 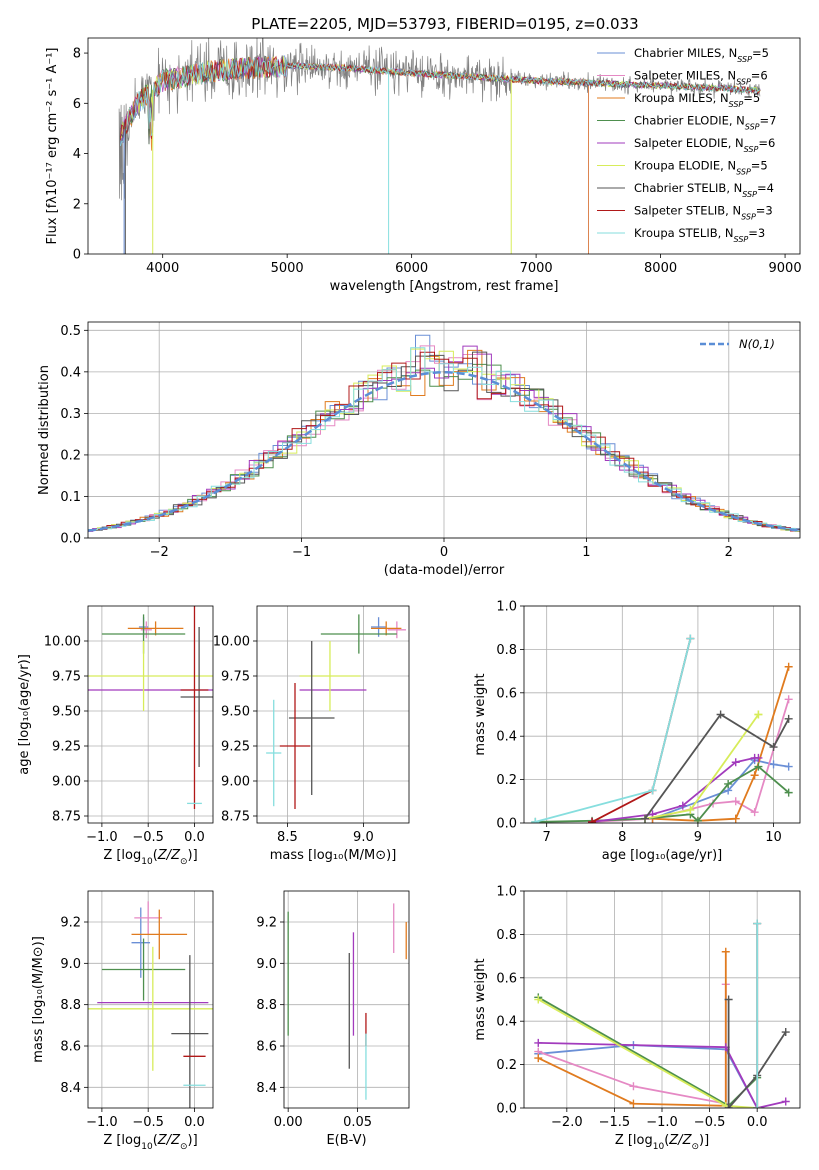 What do you see at coordinates (444, 286) in the screenshot?
I see `spectrum-xlabel: wavelength [Angstrom, rest frame]` at bounding box center [444, 286].